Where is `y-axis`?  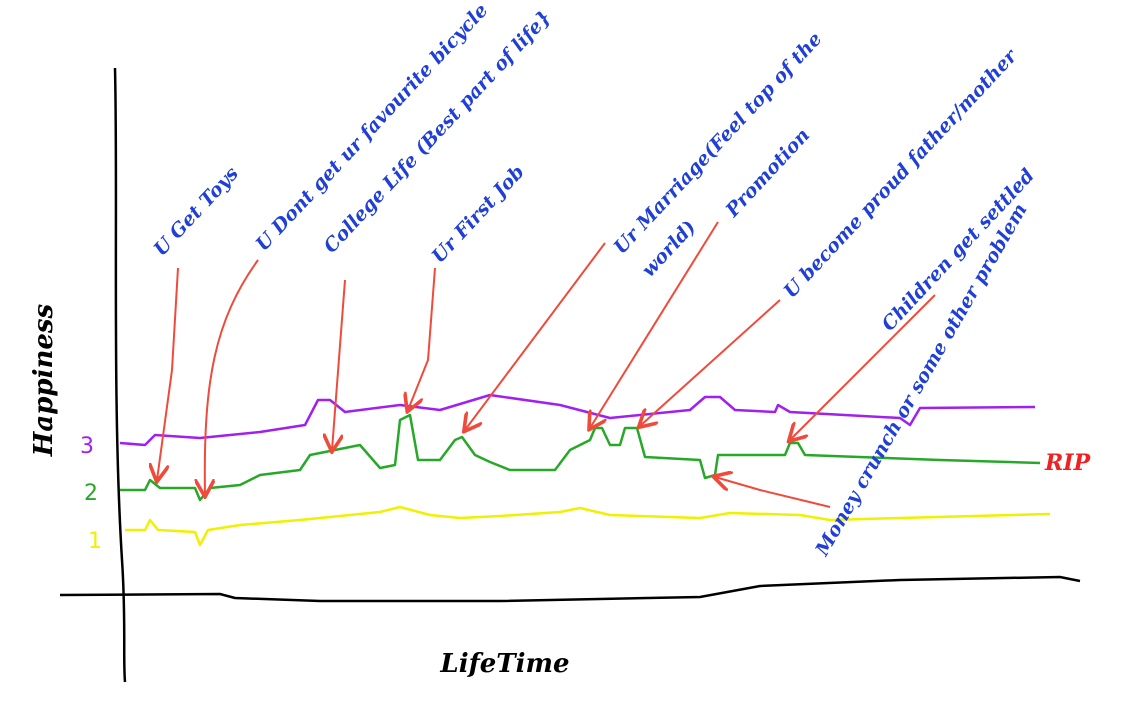
y-axis is located at coordinates (120, 375).